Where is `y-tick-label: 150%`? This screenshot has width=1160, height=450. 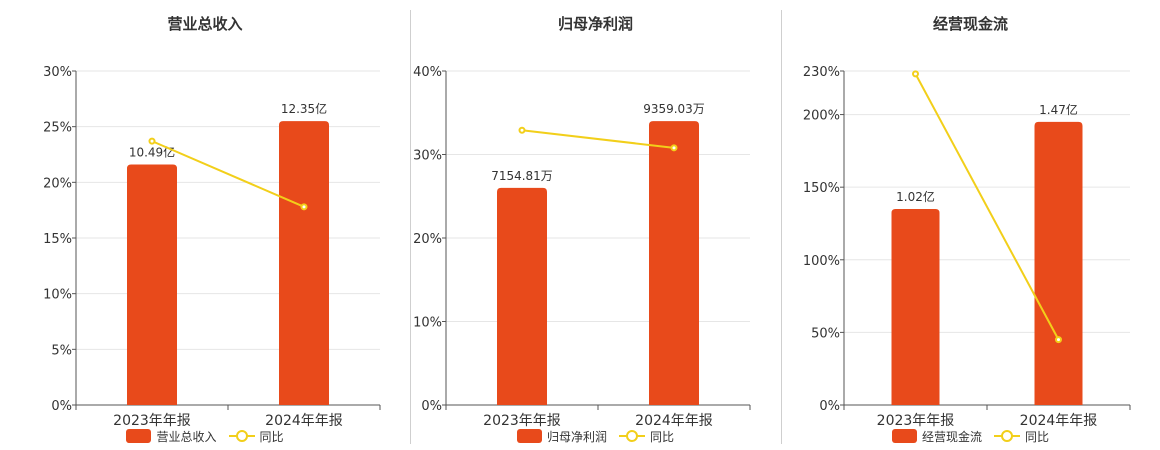 y-tick-label: 150% is located at coordinates (821, 188).